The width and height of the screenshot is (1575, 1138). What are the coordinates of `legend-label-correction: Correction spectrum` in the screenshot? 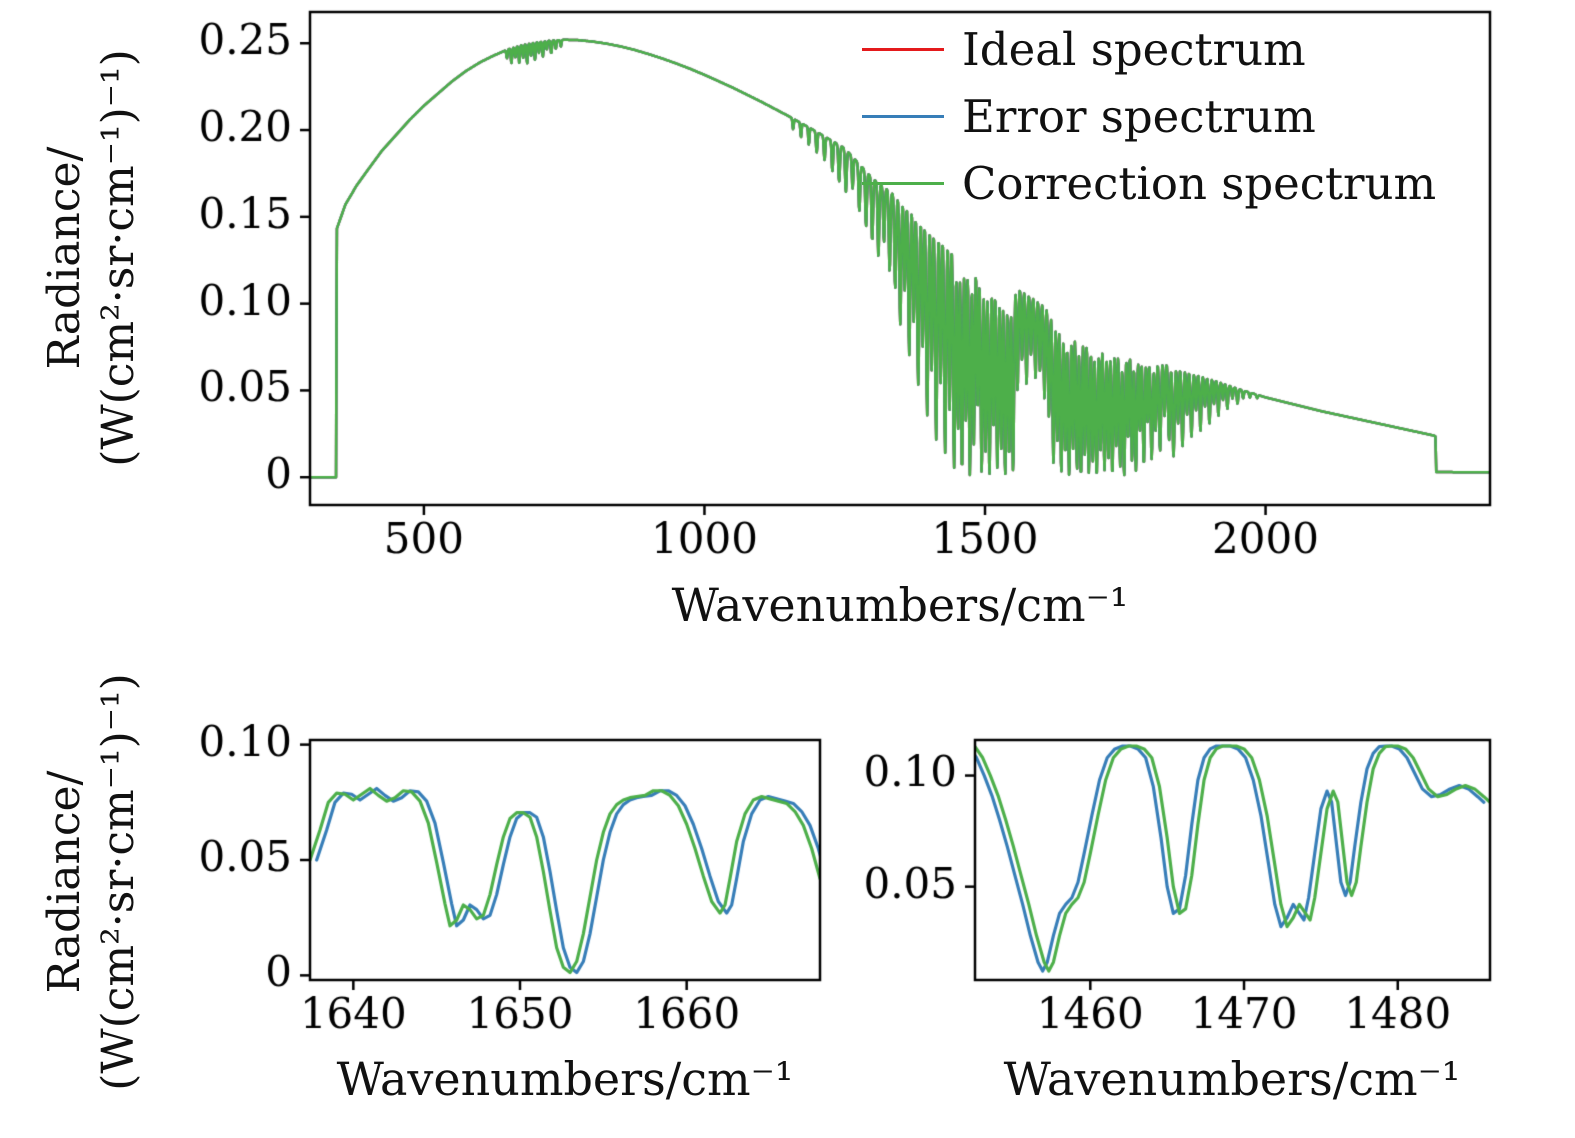 It's located at (1199, 183).